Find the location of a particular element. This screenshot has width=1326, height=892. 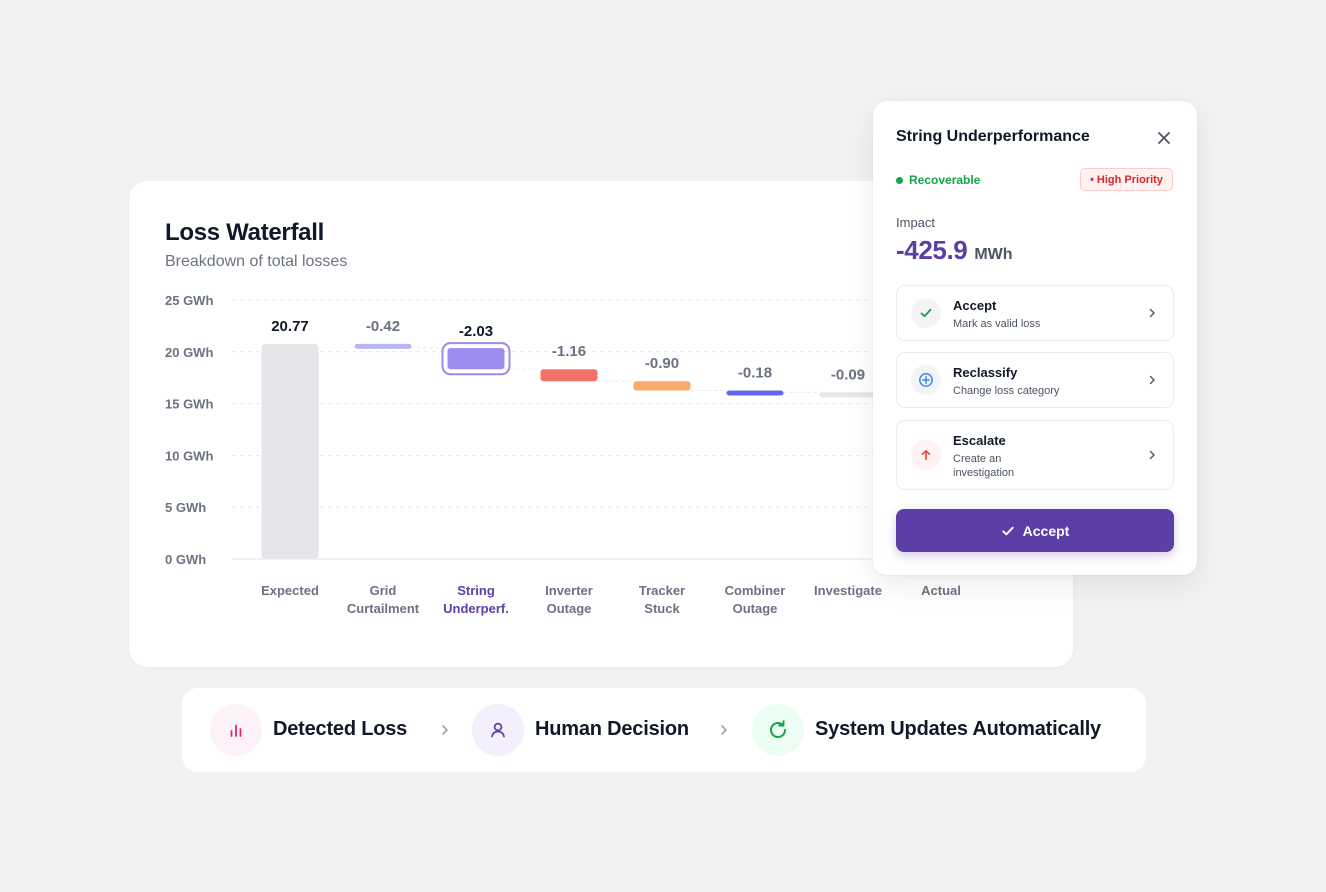

selected-bar-outline is located at coordinates (476, 359).